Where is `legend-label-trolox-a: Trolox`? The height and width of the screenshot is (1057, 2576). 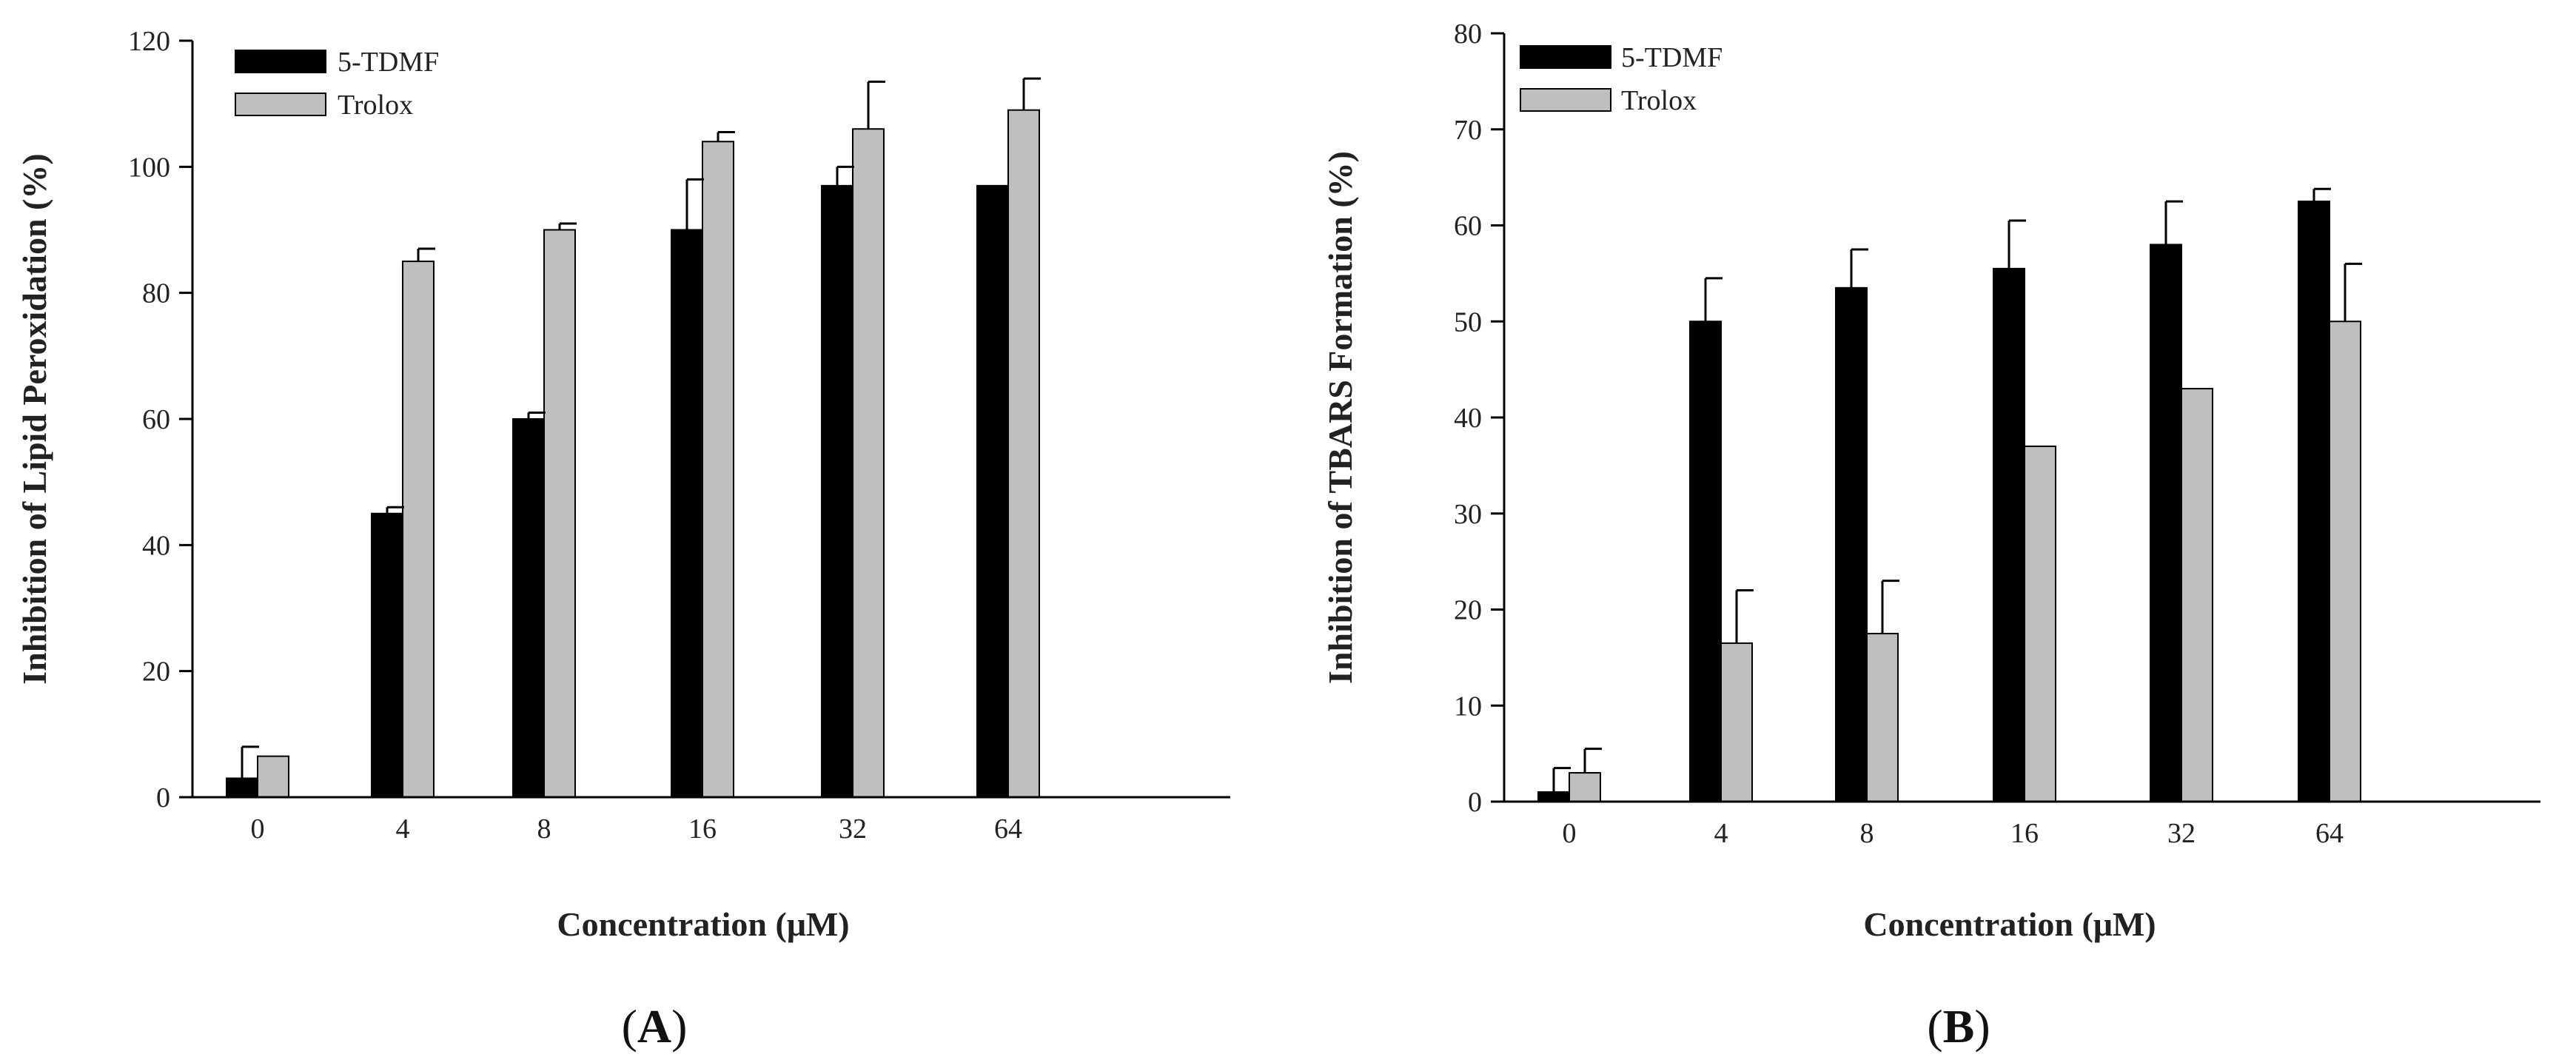
legend-label-trolox-a: Trolox is located at coordinates (375, 106).